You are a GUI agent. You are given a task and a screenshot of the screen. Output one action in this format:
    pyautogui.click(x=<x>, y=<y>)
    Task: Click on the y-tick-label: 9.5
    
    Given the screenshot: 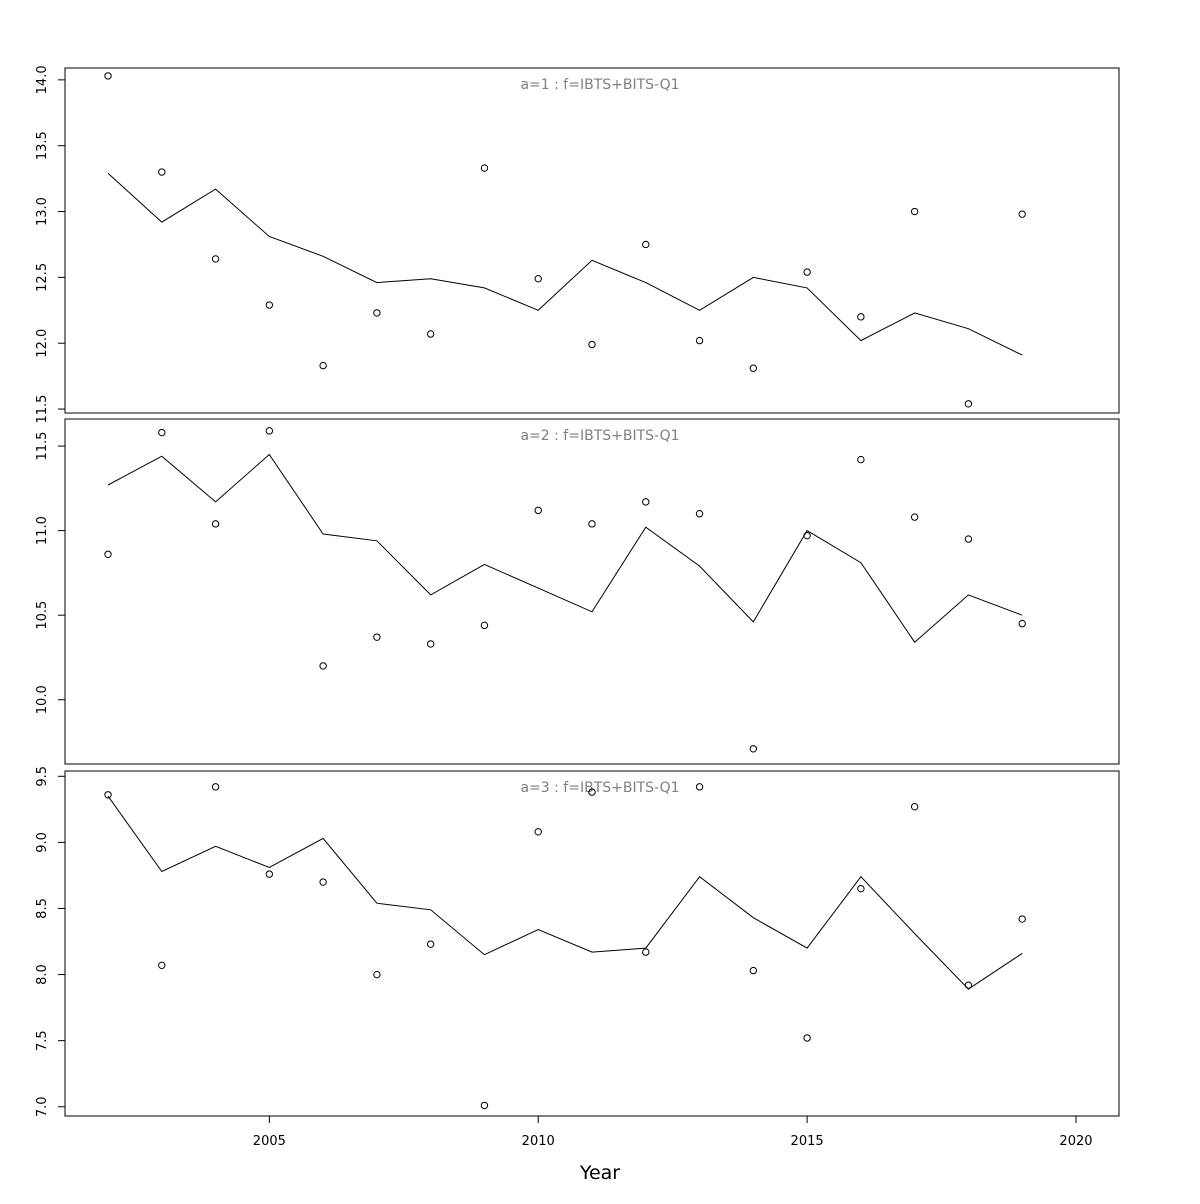 What is the action you would take?
    pyautogui.click(x=42, y=776)
    